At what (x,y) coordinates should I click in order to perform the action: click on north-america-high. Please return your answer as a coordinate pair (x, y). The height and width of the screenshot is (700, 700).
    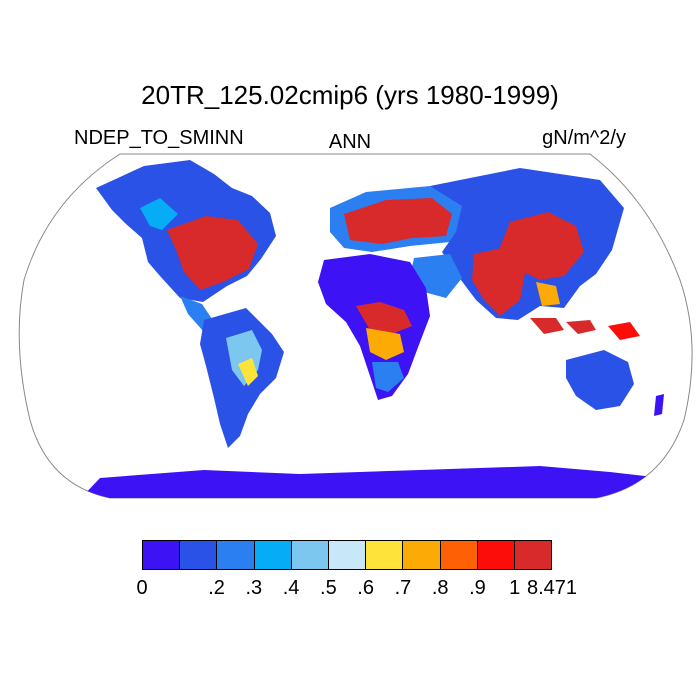
    Looking at the image, I should click on (212, 253).